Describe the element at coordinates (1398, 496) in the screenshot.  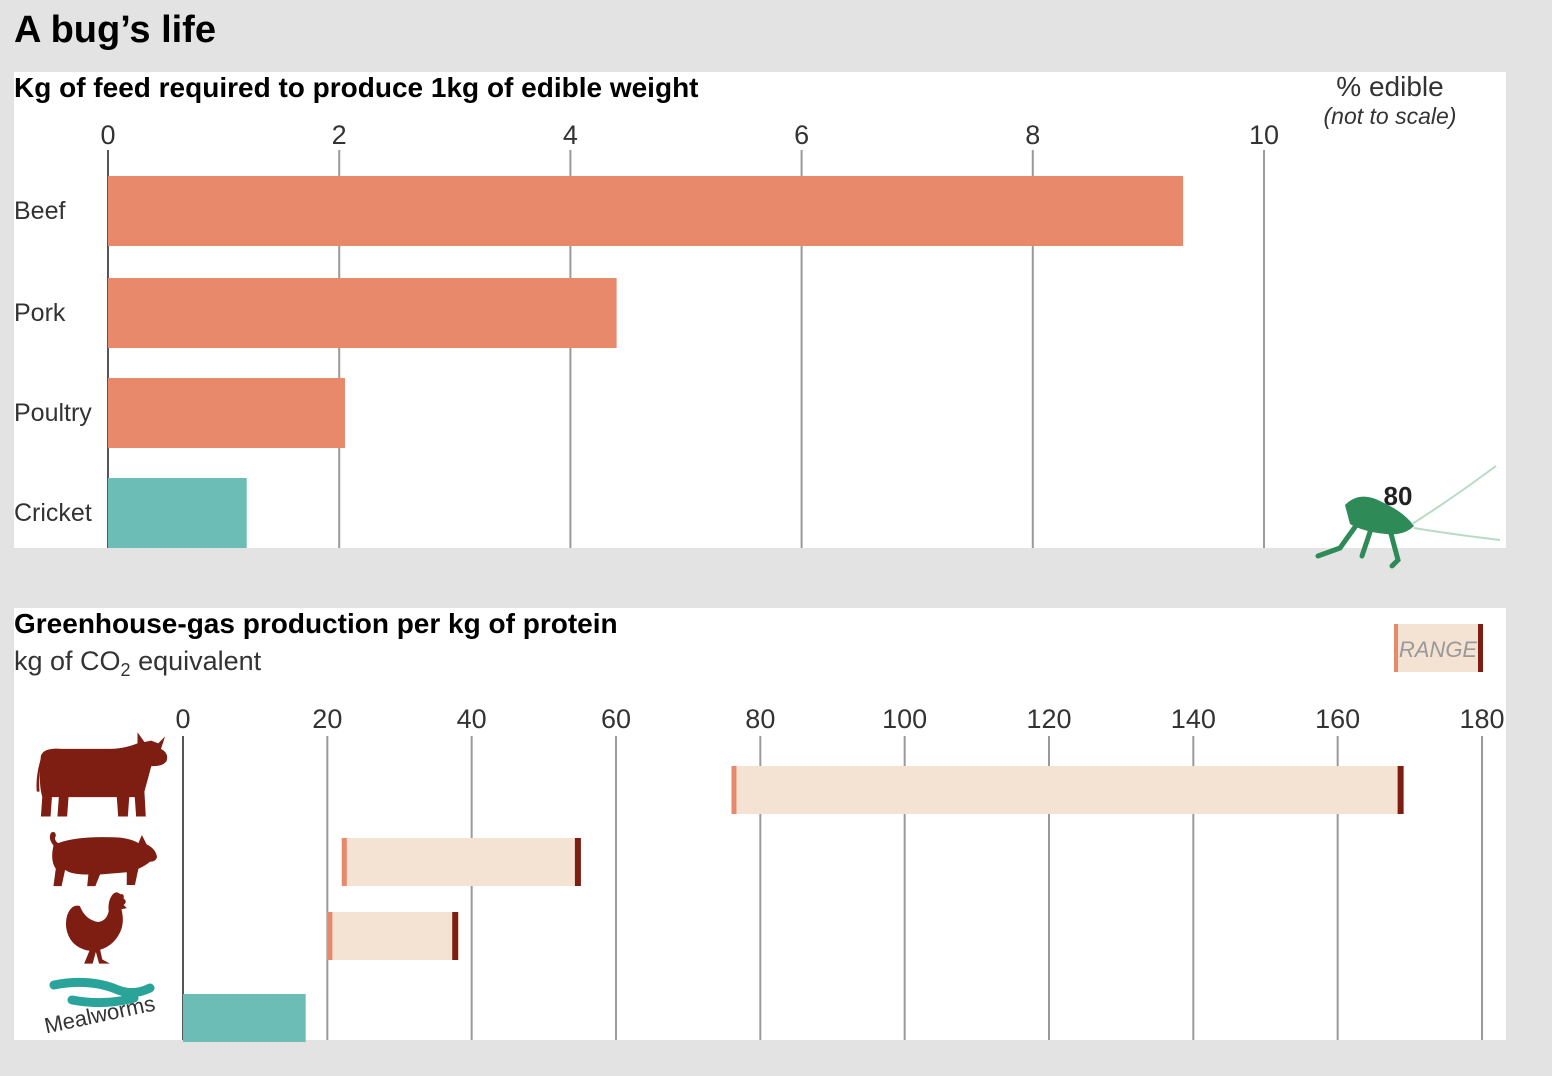
I see `edible-pct-cricket: 80` at that location.